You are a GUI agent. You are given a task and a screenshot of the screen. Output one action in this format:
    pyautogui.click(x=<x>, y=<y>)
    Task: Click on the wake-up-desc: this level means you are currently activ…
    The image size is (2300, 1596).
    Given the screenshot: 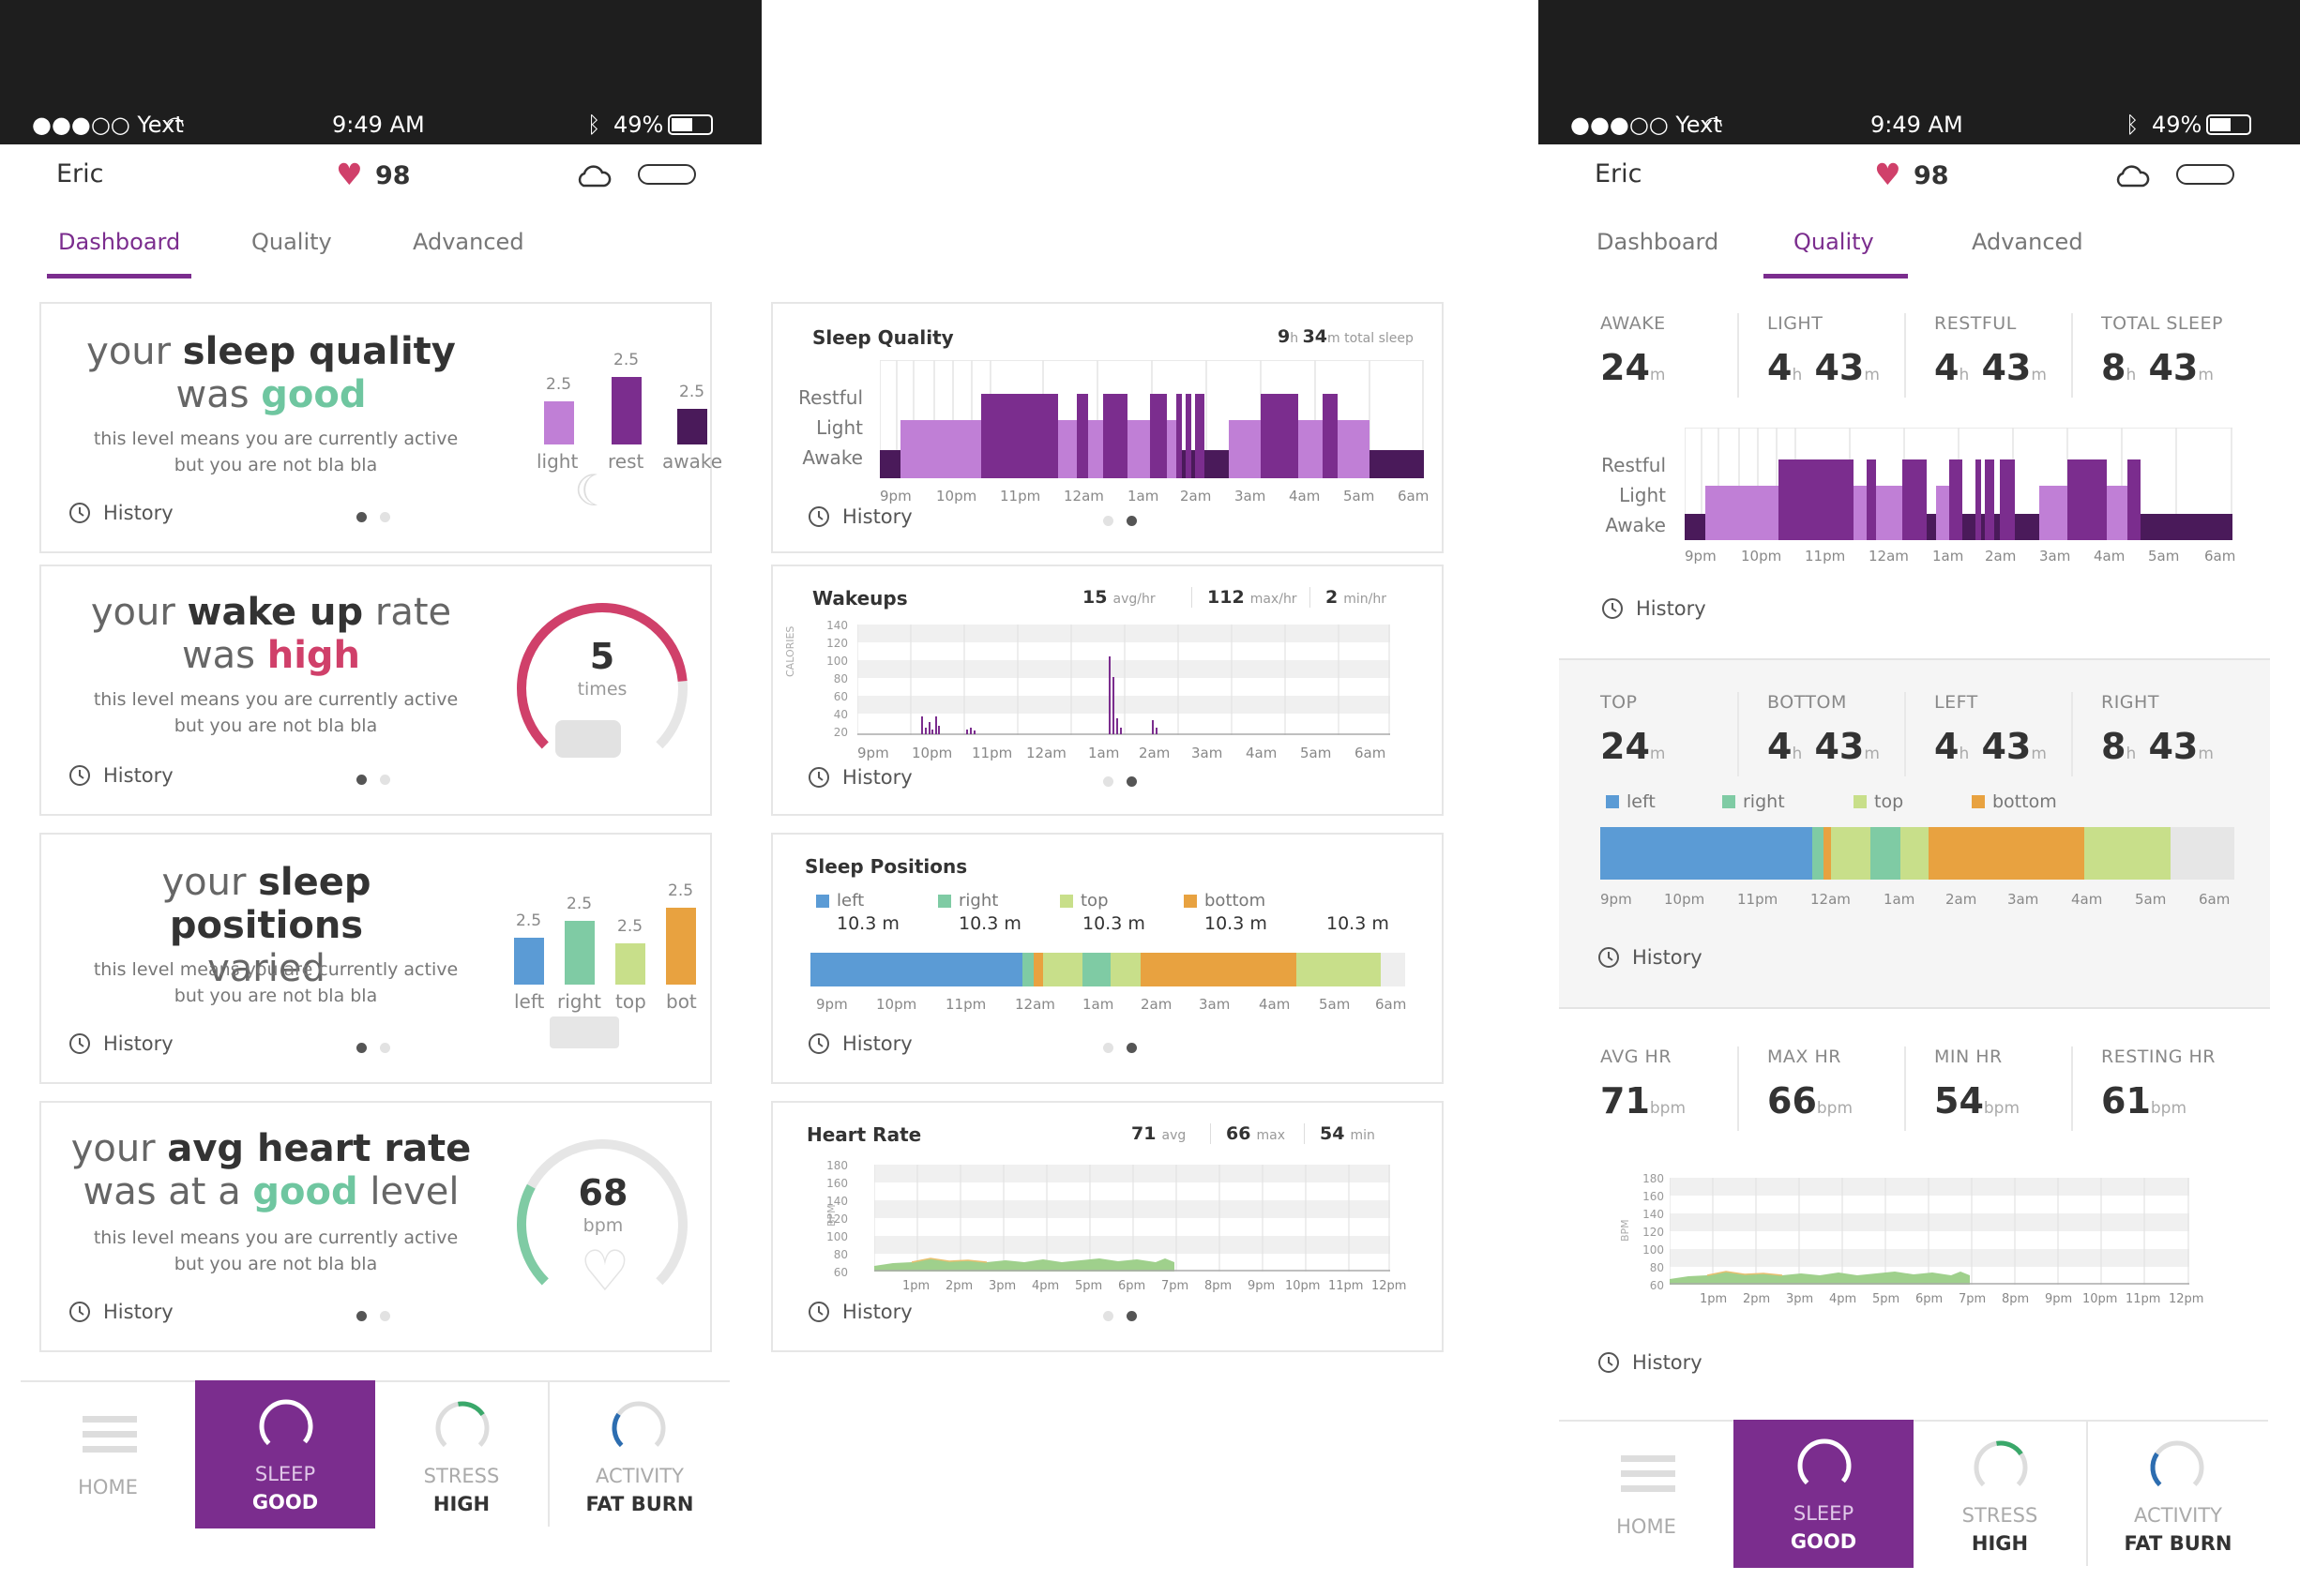 What is the action you would take?
    pyautogui.click(x=276, y=713)
    